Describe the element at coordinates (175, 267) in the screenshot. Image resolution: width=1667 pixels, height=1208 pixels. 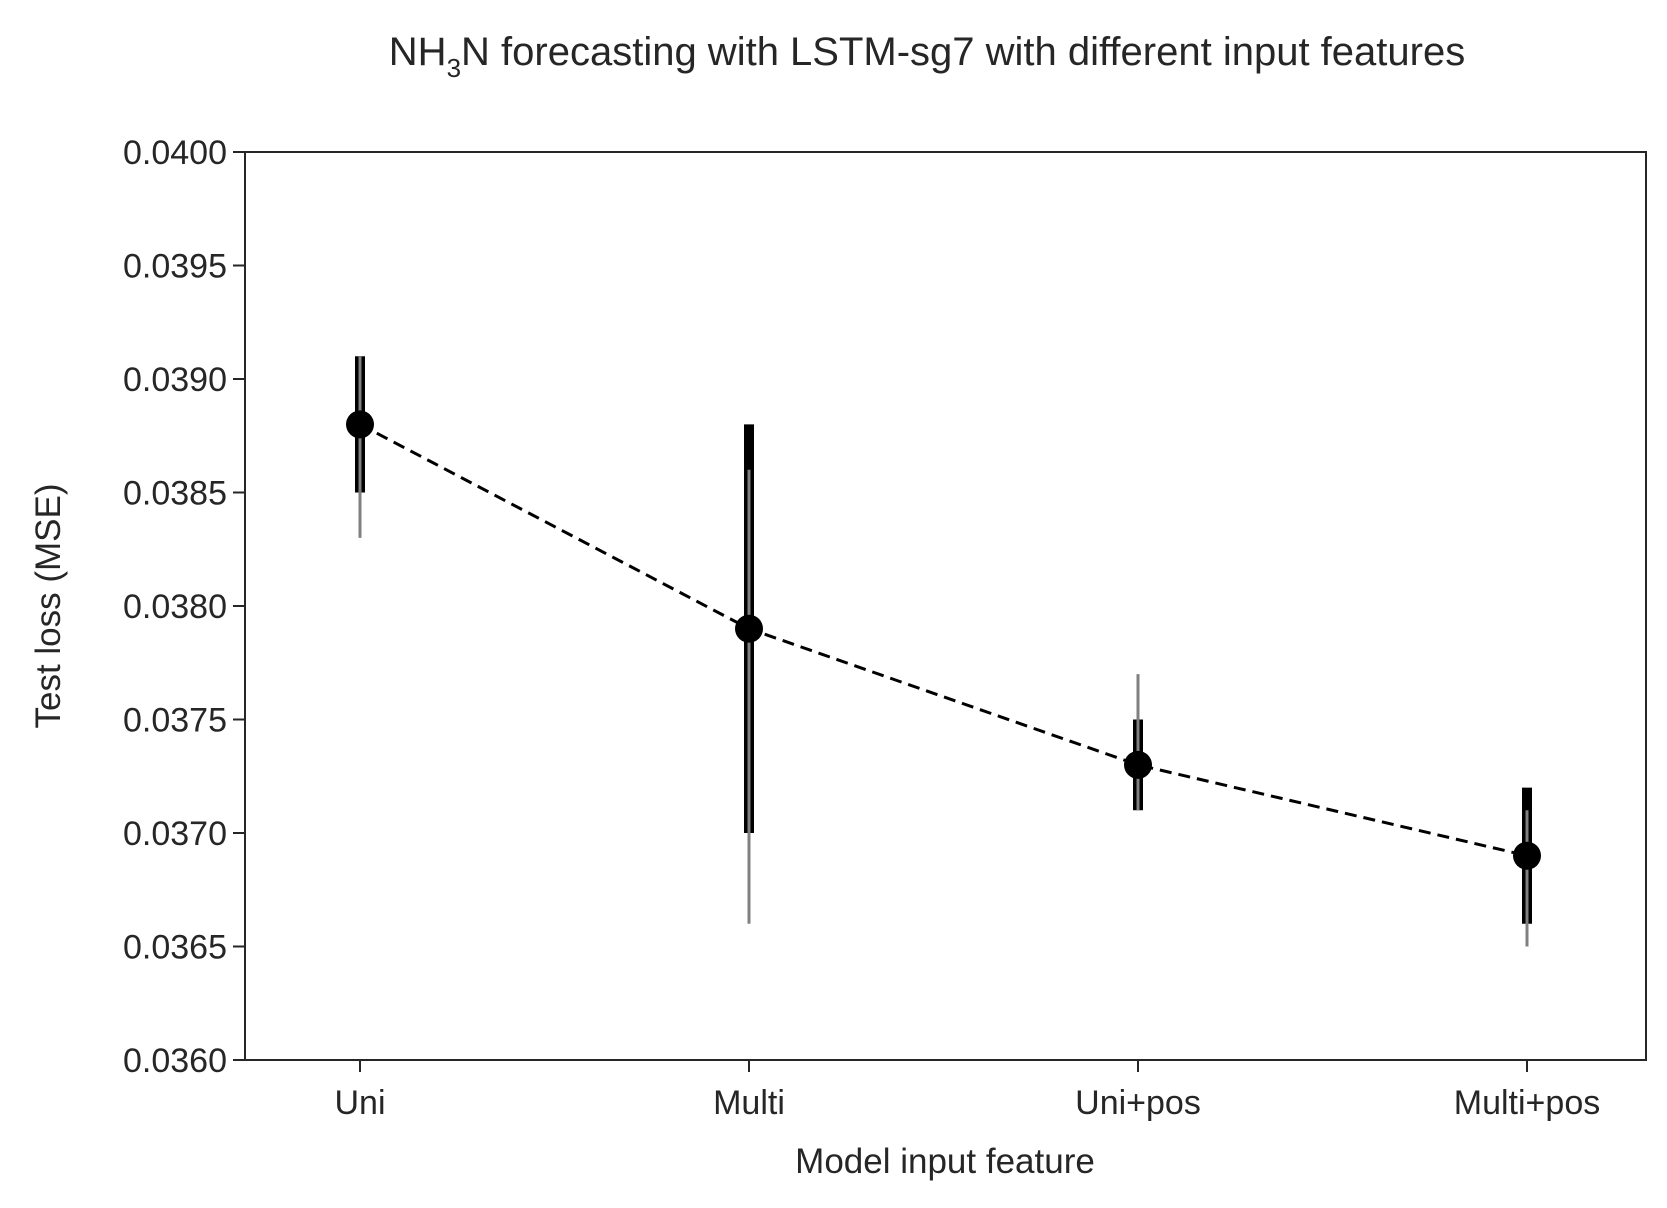
I see `y-tick-label: 0.0395` at that location.